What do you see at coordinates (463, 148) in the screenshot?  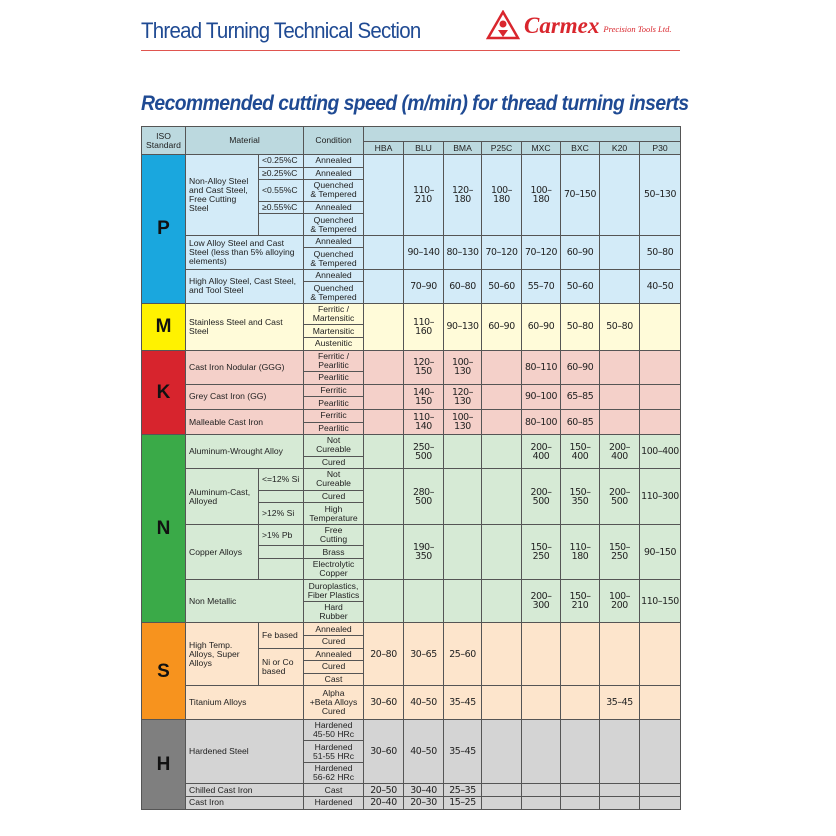 I see `grade-header-bma: BMA` at bounding box center [463, 148].